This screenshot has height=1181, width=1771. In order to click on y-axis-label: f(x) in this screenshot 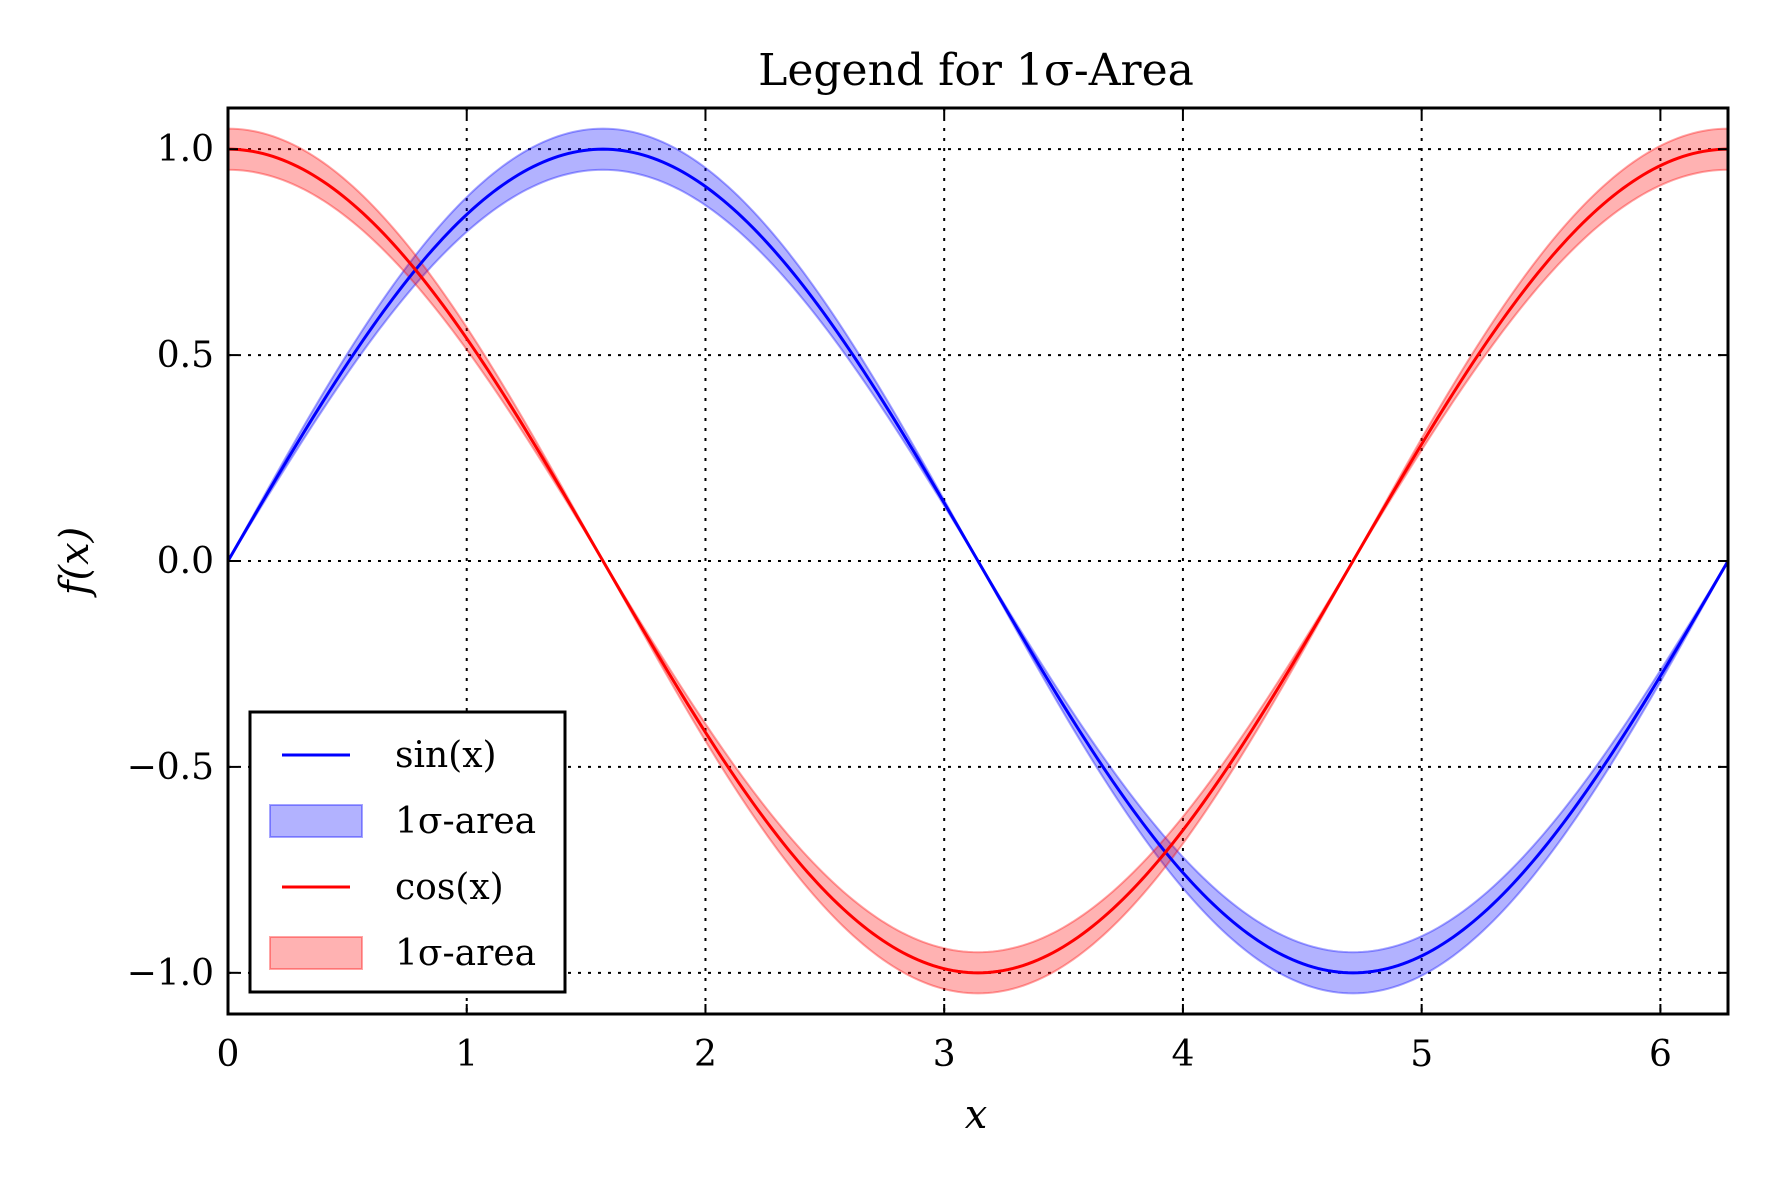, I will do `click(75, 563)`.